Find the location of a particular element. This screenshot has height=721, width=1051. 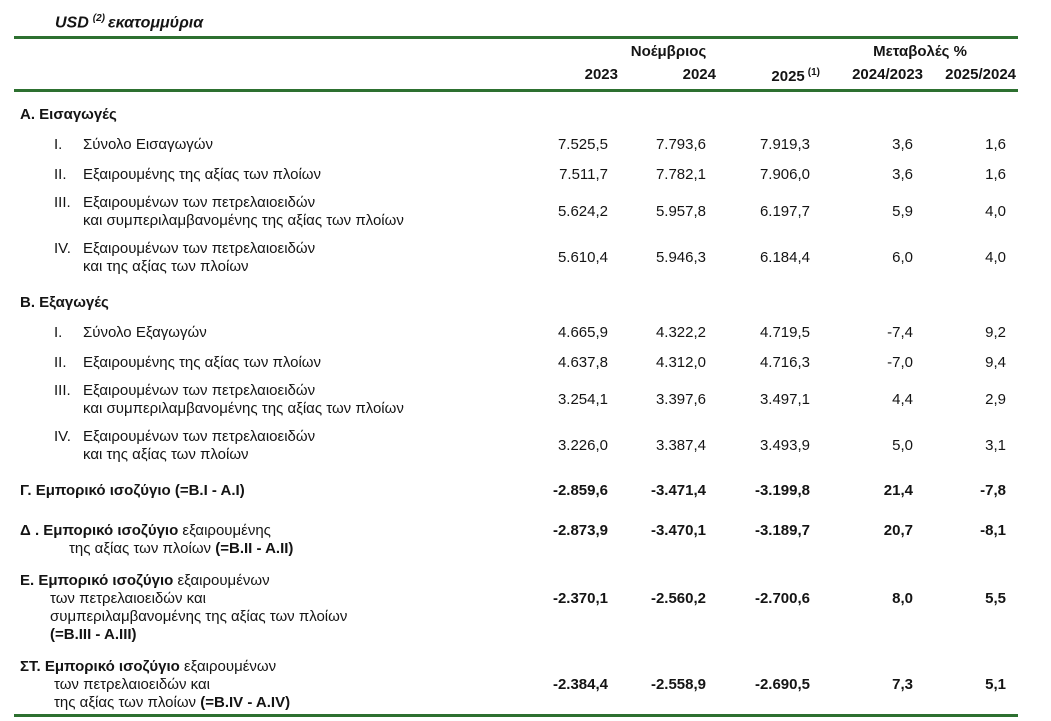

item-label-text: Σύνολο Εξαγωγών is located at coordinates (145, 333).